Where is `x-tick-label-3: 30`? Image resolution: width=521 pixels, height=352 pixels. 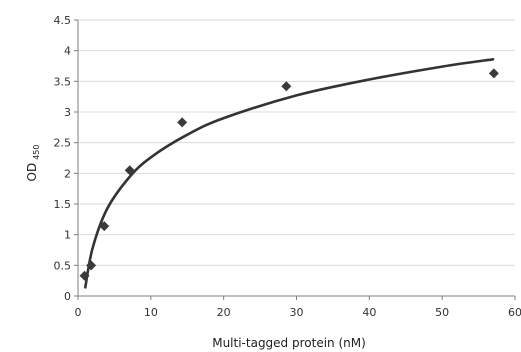
x-tick-label-3: 30 is located at coordinates (297, 312).